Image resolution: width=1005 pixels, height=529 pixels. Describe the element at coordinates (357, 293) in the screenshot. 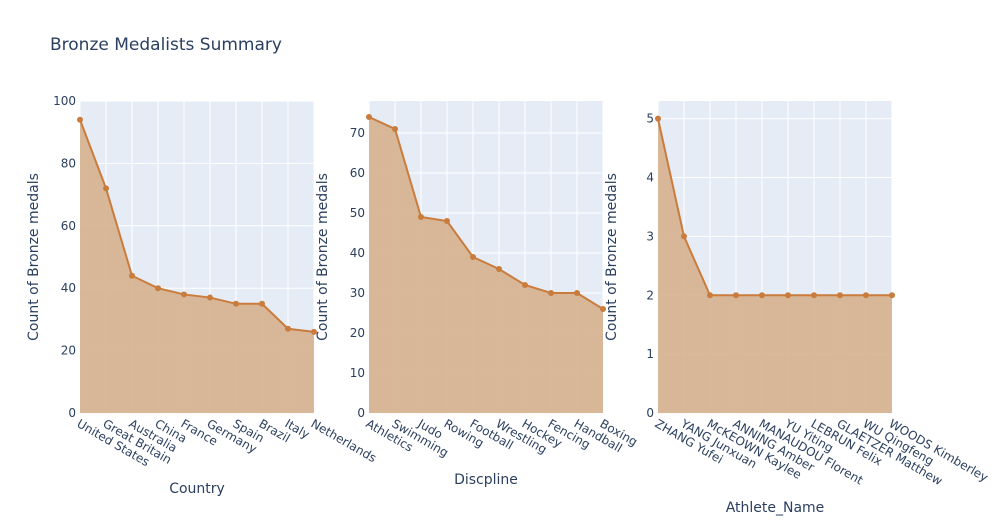

I see `y-tick-label: 30` at that location.